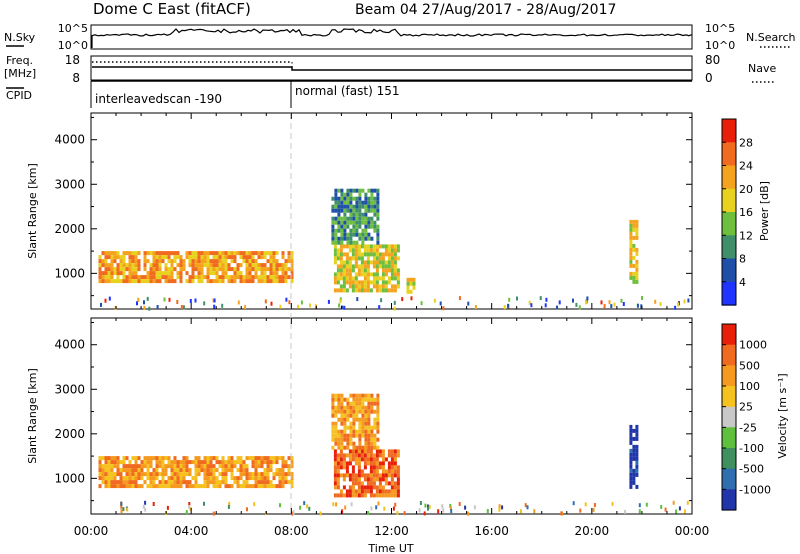 Image resolution: width=800 pixels, height=554 pixels. What do you see at coordinates (755, 489) in the screenshot?
I see `colorbar-tick-label: -1000` at bounding box center [755, 489].